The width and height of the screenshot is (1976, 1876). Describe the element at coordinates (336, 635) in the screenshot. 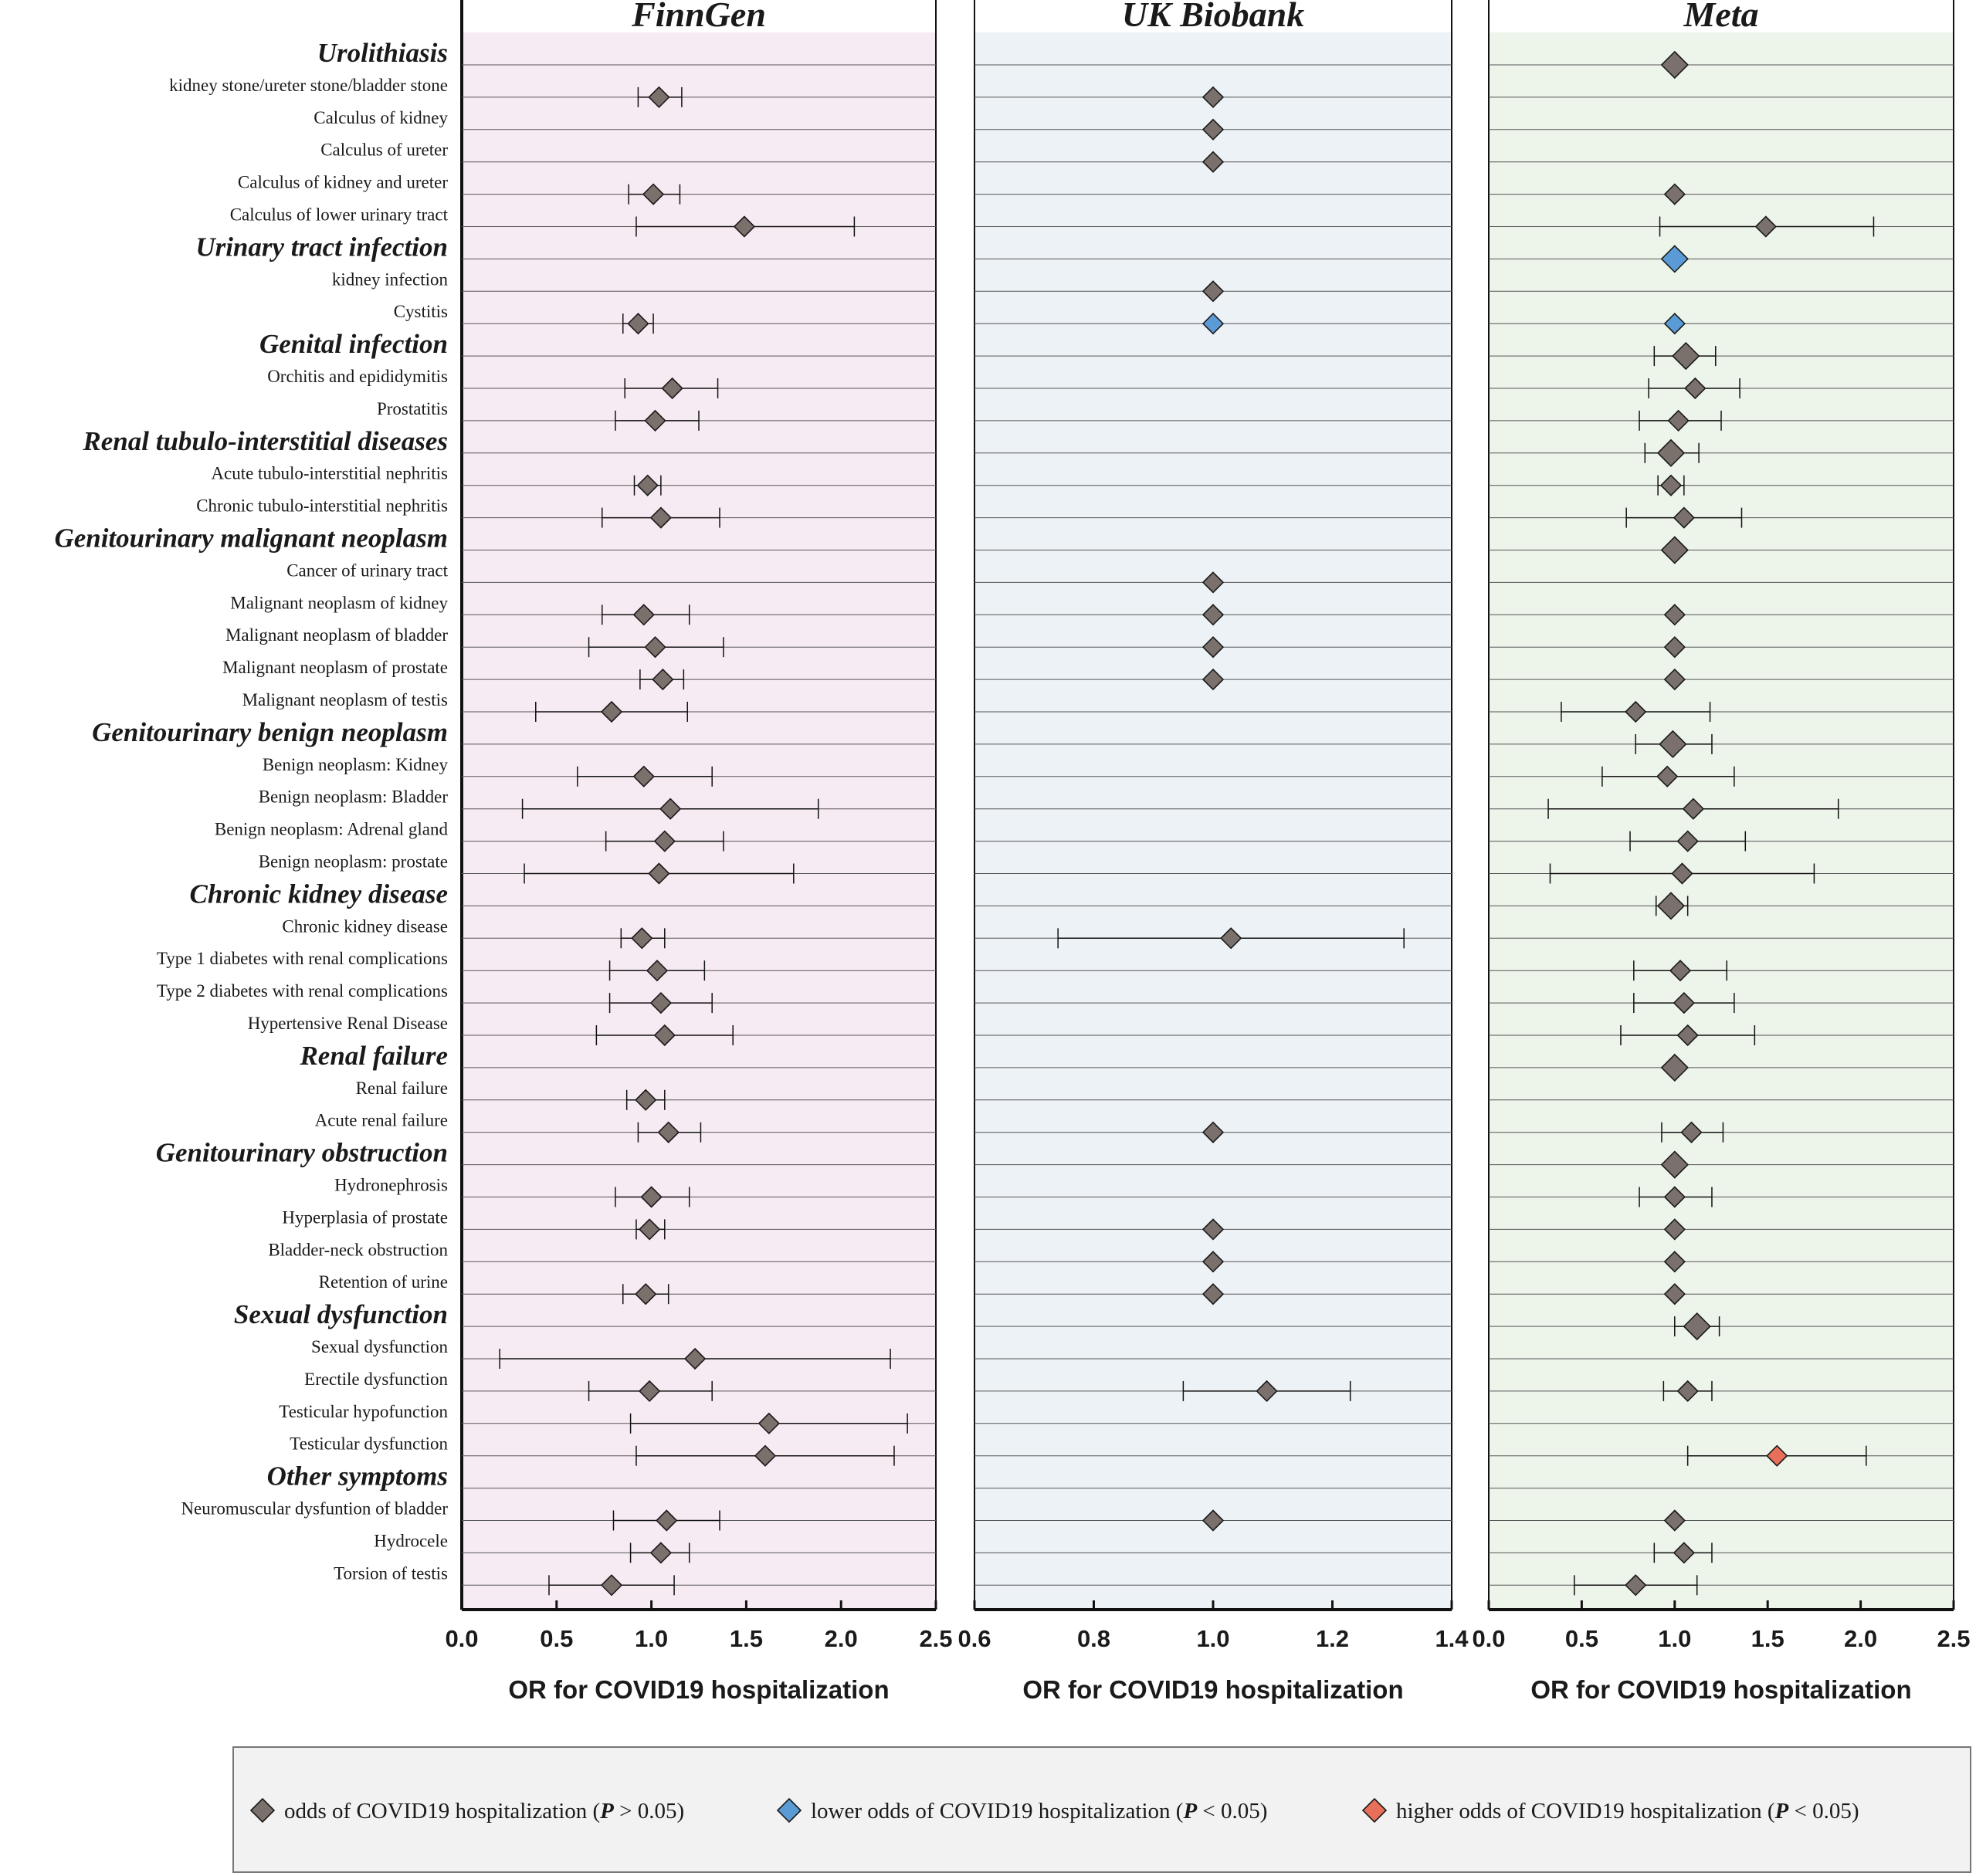

I see `row-label-malignant-neoplasm-of-bladder: Malignant neoplasm of bladder` at that location.